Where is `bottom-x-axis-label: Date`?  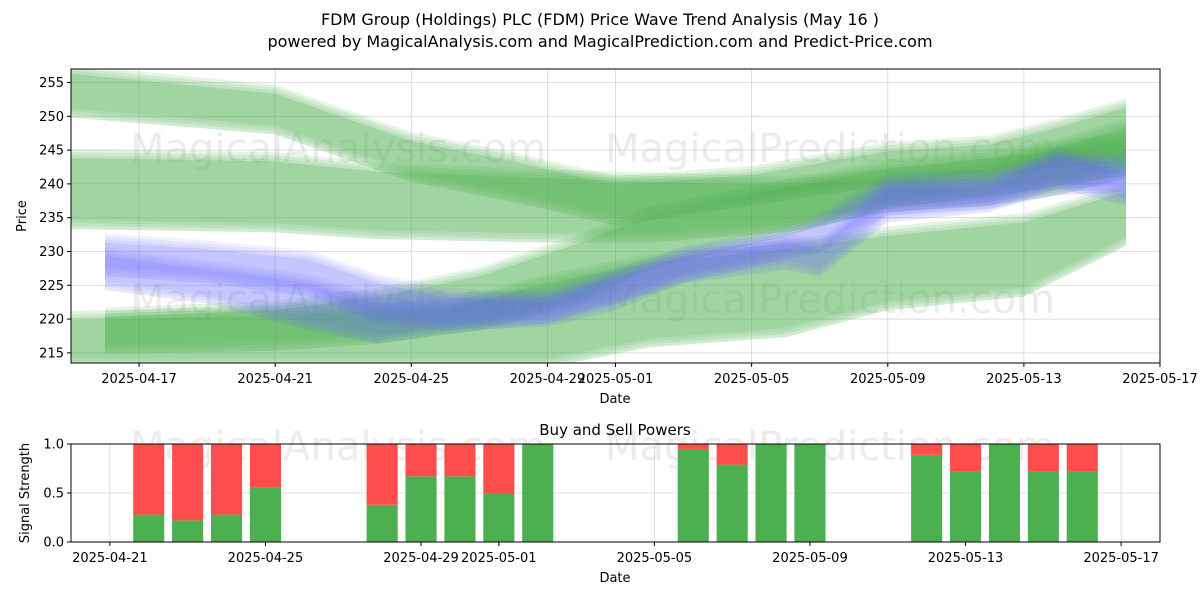
bottom-x-axis-label: Date is located at coordinates (614, 578).